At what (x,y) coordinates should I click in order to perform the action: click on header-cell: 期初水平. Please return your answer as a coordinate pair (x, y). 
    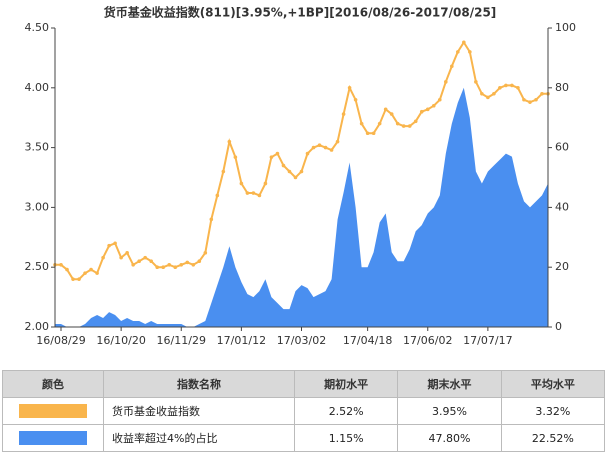
    Looking at the image, I should click on (346, 384).